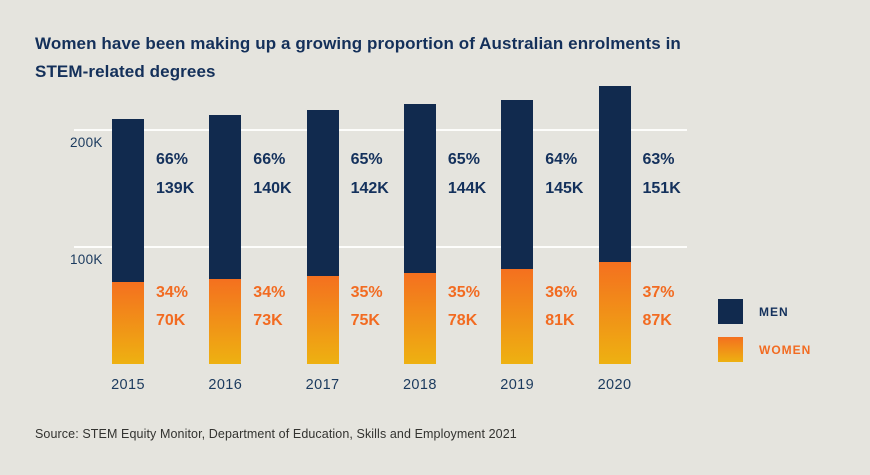 The height and width of the screenshot is (475, 870). What do you see at coordinates (128, 201) in the screenshot?
I see `bar-men-2015` at bounding box center [128, 201].